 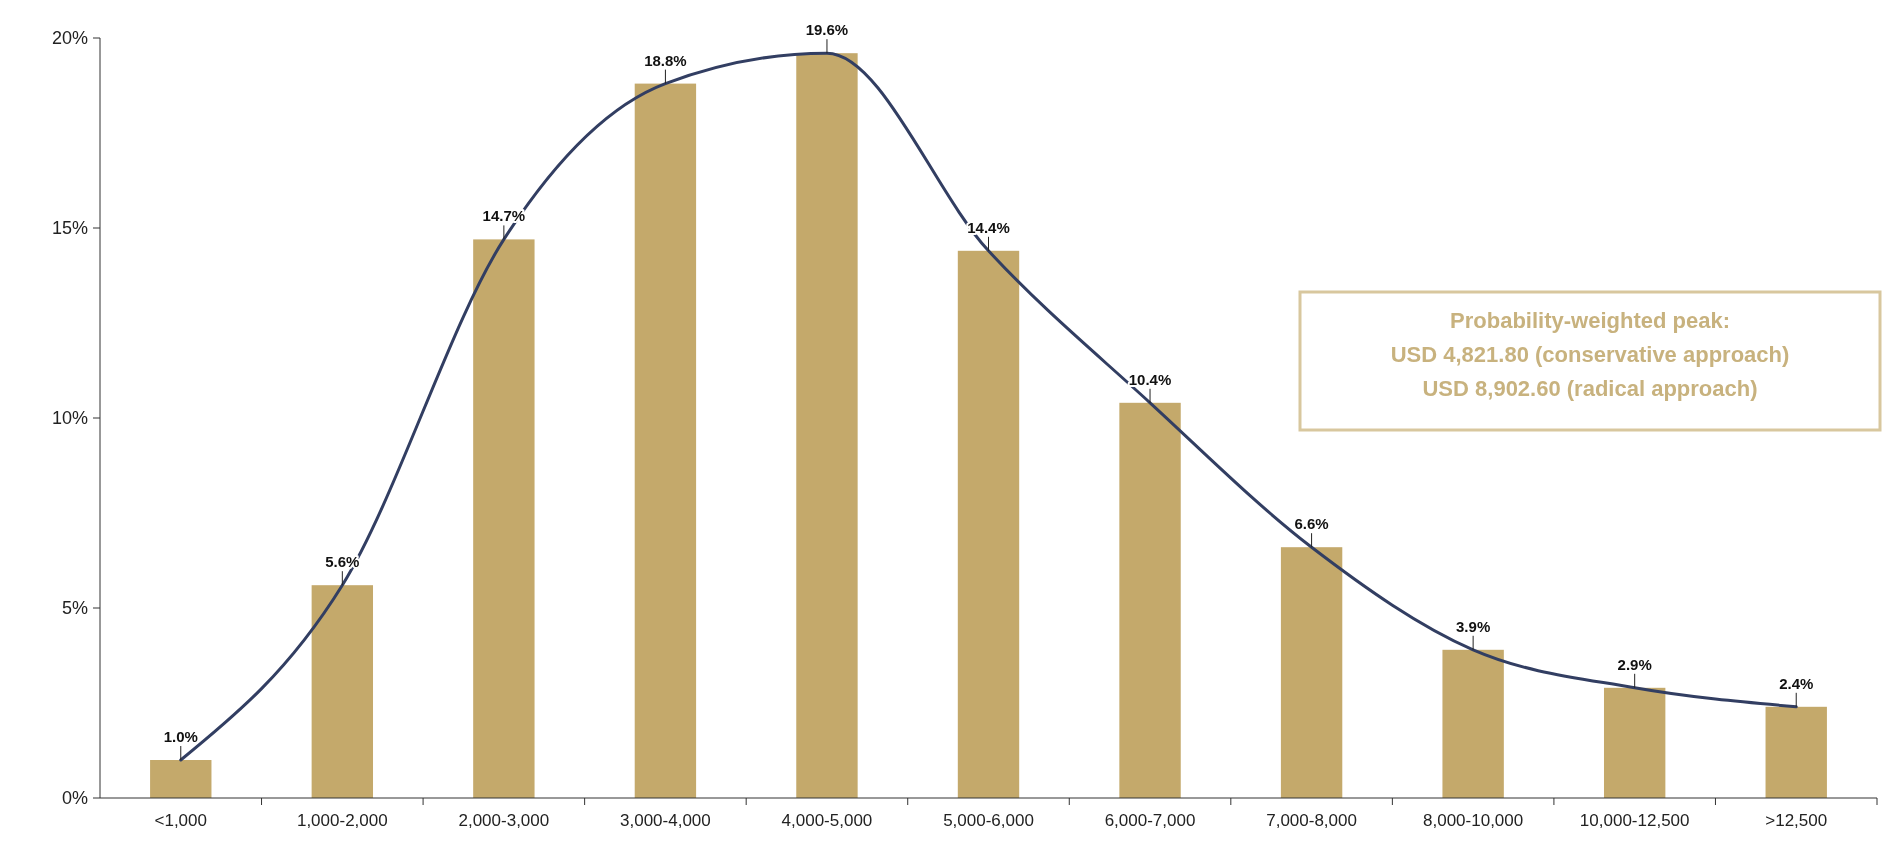 I want to click on data-label: 1.0%, so click(x=180, y=736).